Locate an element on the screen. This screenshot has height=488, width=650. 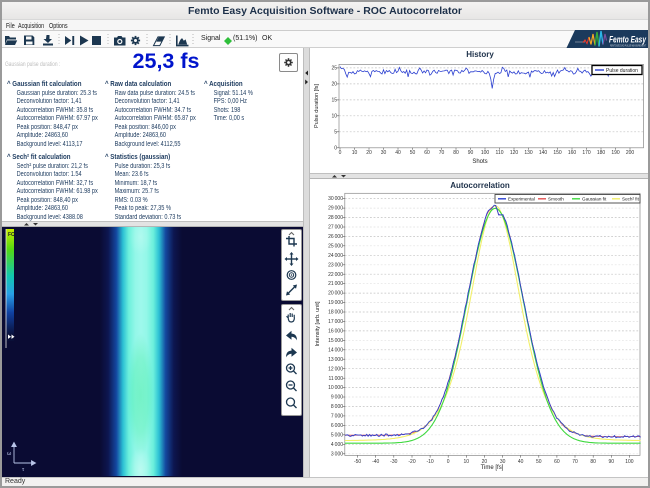
svg-text: 5 is located at coordinates (335, 133).